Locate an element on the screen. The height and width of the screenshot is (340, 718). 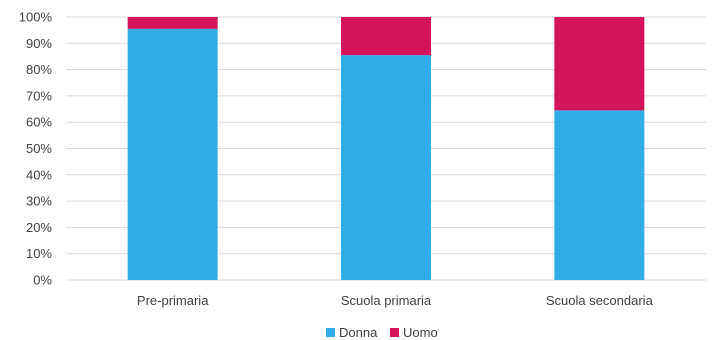
y-tick-label: 30% is located at coordinates (39, 201).